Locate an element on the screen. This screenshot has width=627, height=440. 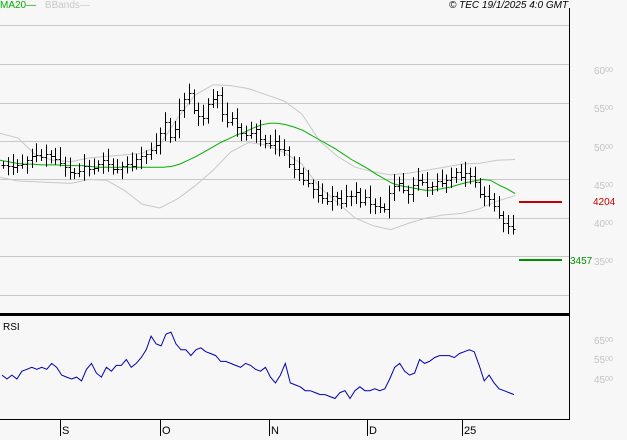
rsi-label-65: 6500 is located at coordinates (603, 341).